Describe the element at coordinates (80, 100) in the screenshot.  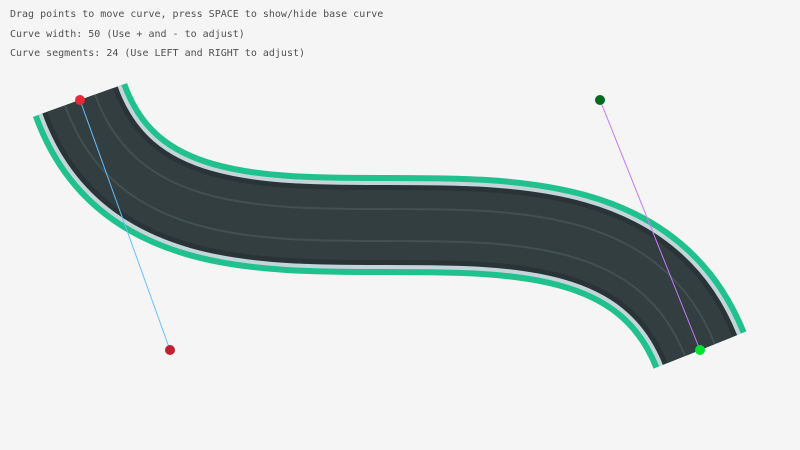
I see `start-point` at that location.